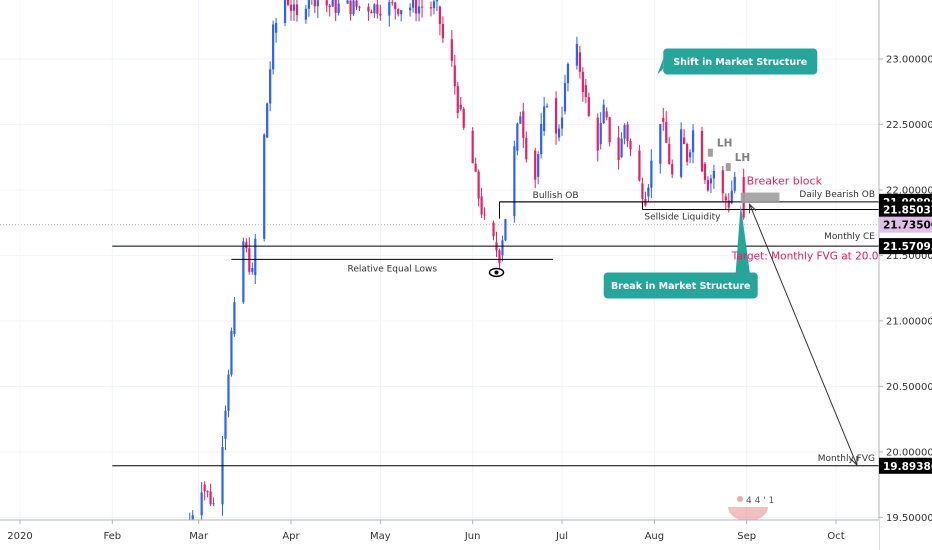 The width and height of the screenshot is (932, 550). I want to click on lh-2-marker, so click(728, 167).